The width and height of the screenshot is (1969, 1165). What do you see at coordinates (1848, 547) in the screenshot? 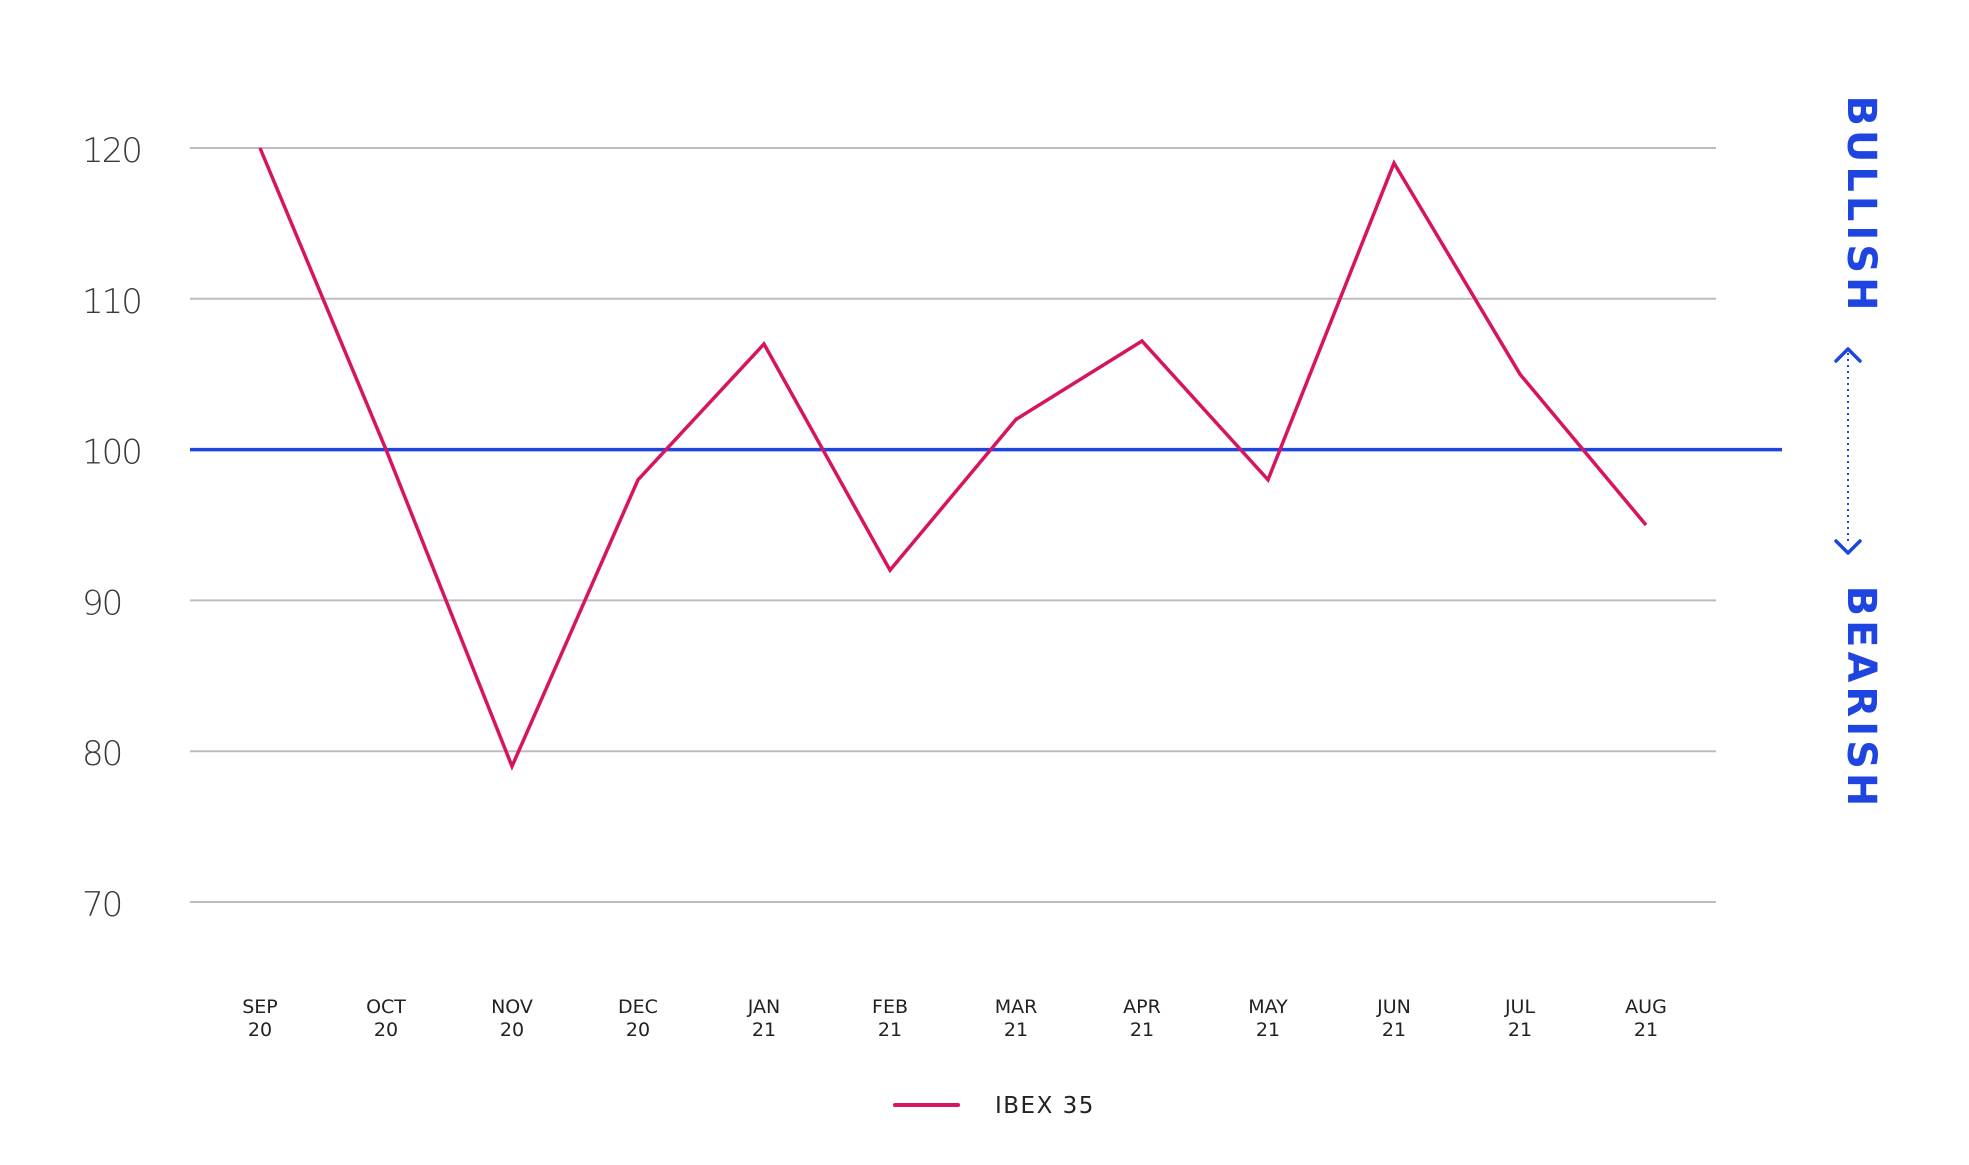
I see `arrow-down-icon` at bounding box center [1848, 547].